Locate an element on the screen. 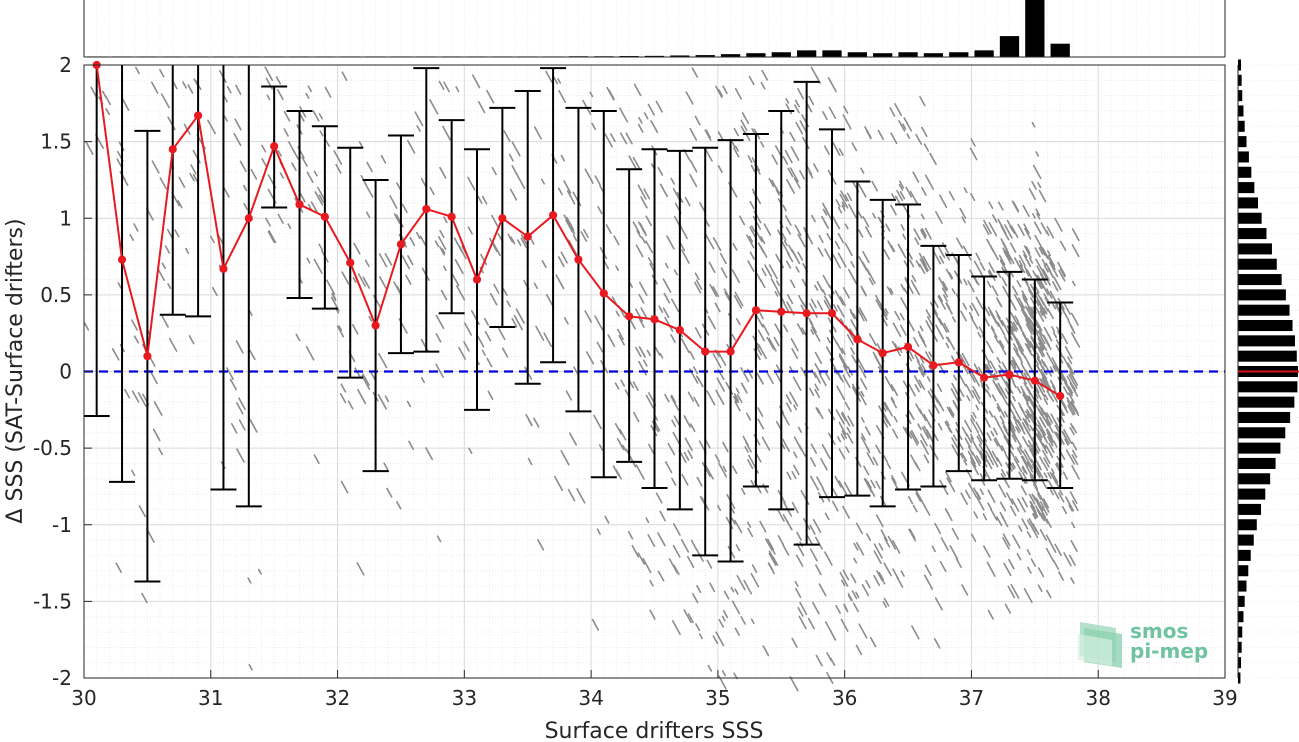 This screenshot has height=742, width=1299. top-histogram-bar is located at coordinates (730, 55).